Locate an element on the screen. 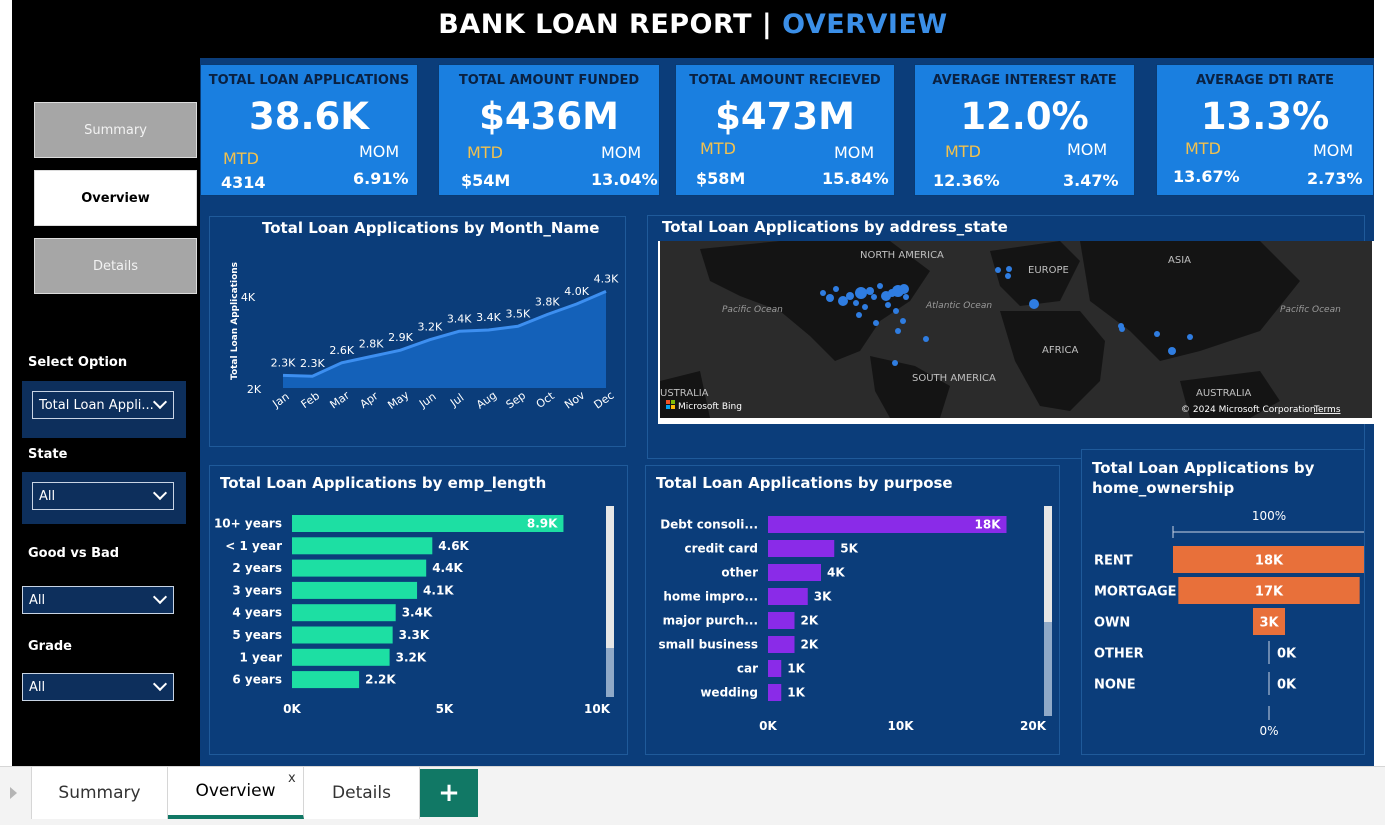  map-label-europe: EUROPE is located at coordinates (1048, 270).